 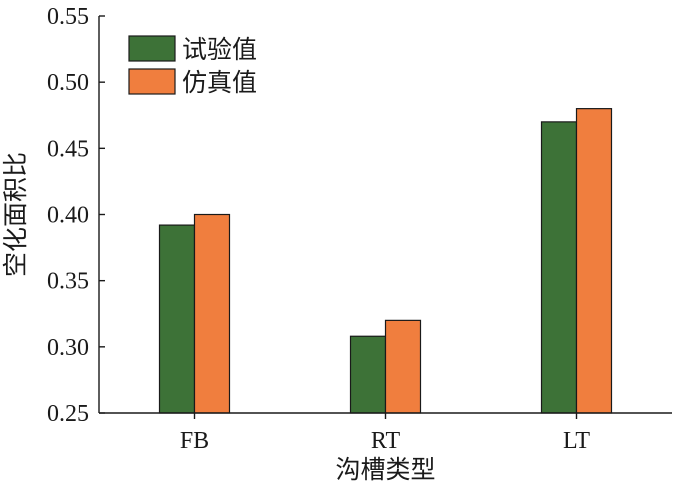 What do you see at coordinates (194, 441) in the screenshot?
I see `x-tick-label: FB` at bounding box center [194, 441].